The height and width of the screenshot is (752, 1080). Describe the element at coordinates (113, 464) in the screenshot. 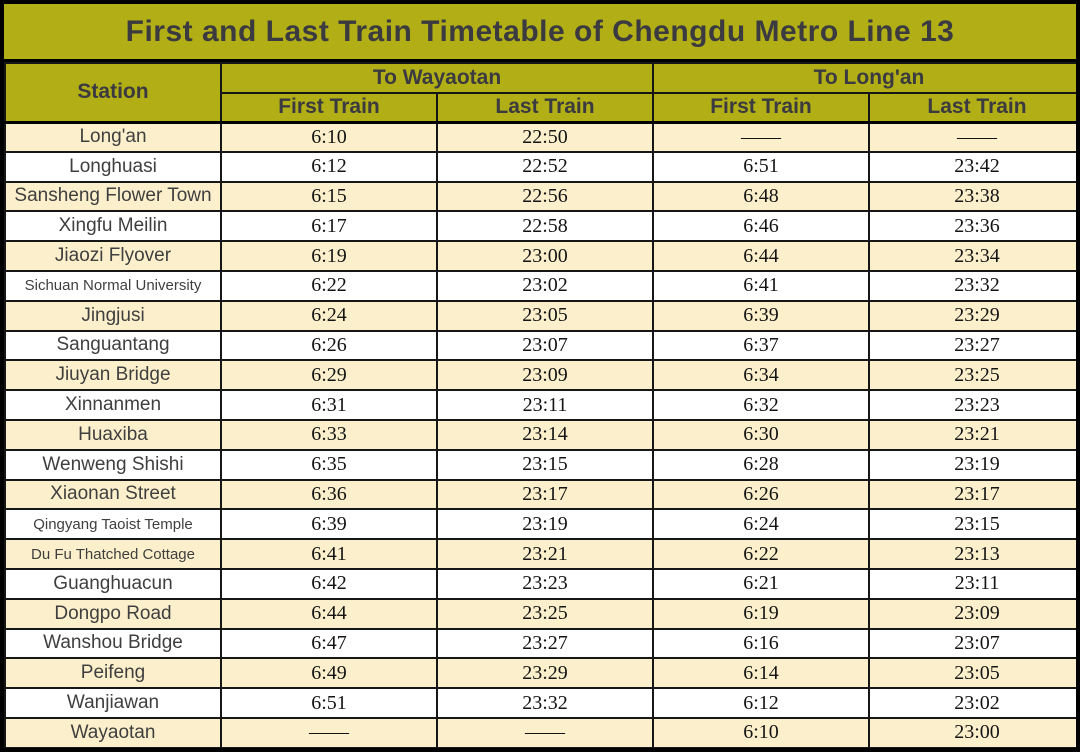

I see `station-cell: Wenweng Shishi` at that location.